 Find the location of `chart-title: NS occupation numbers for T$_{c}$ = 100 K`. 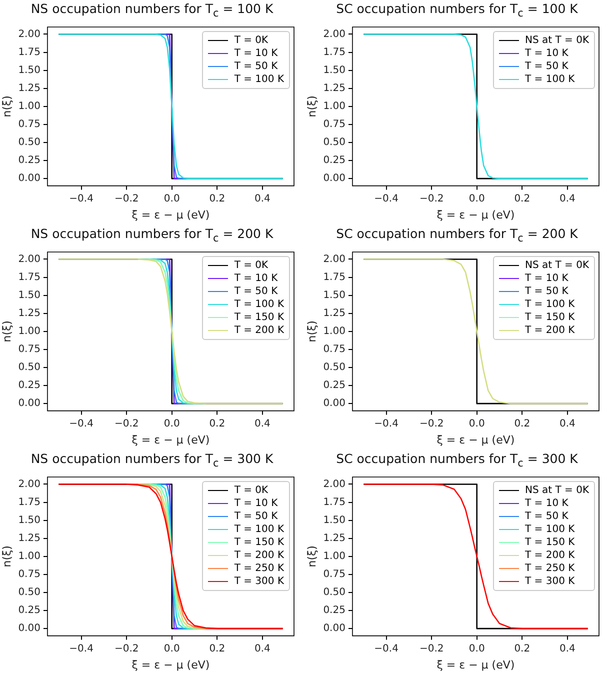

chart-title: NS occupation numbers for T$_{c}$ = 100 K is located at coordinates (152, 10).